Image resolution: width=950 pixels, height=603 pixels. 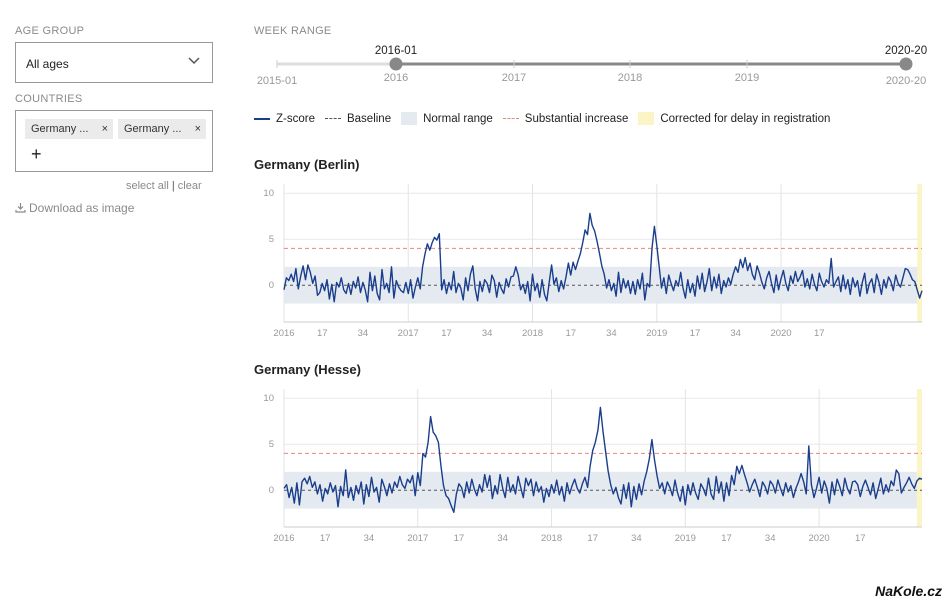 I want to click on download-label: Download as image, so click(x=82, y=208).